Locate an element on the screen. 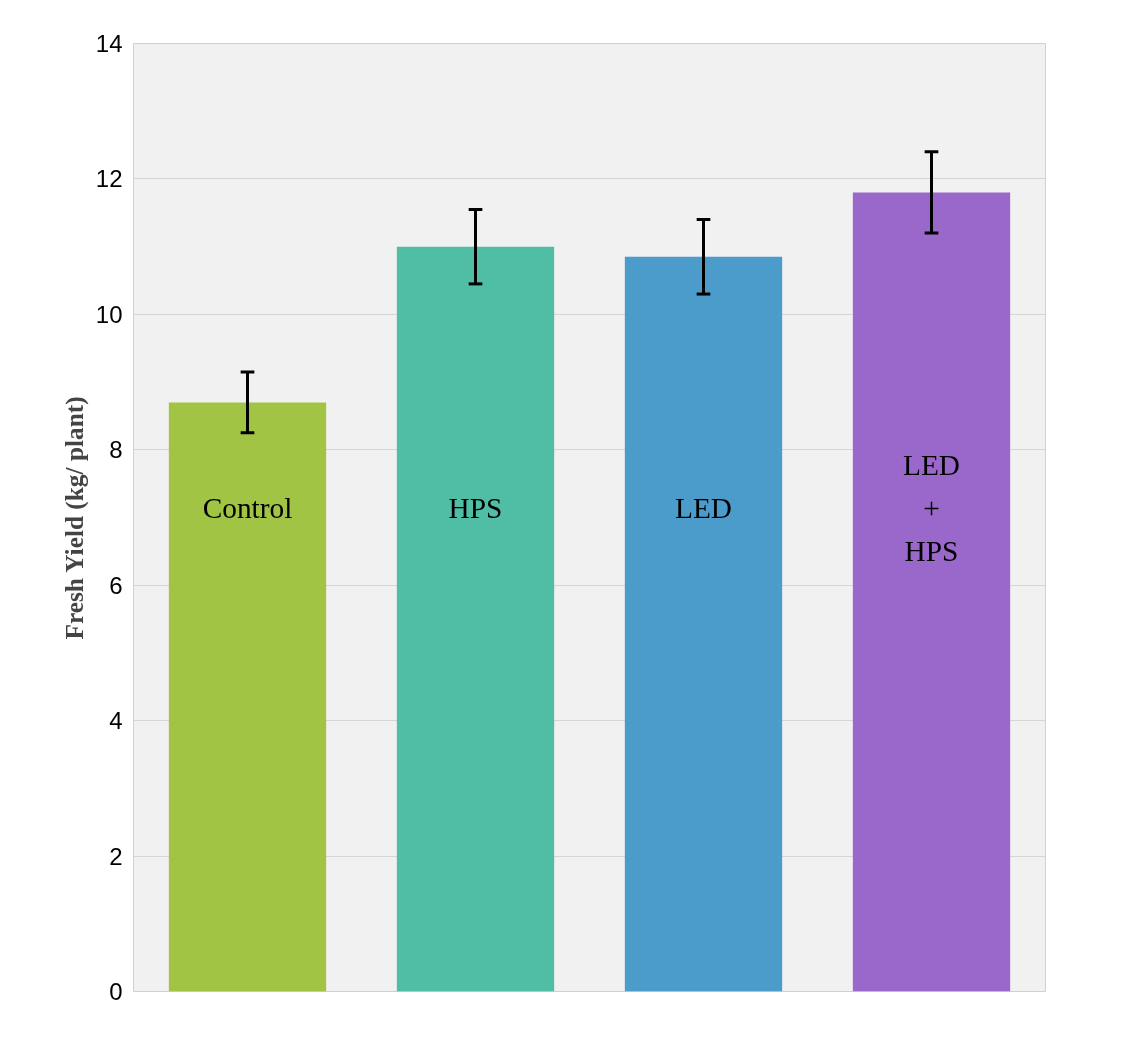  y-axis-title: Fresh Yield (kg/ plant) is located at coordinates (74, 518).